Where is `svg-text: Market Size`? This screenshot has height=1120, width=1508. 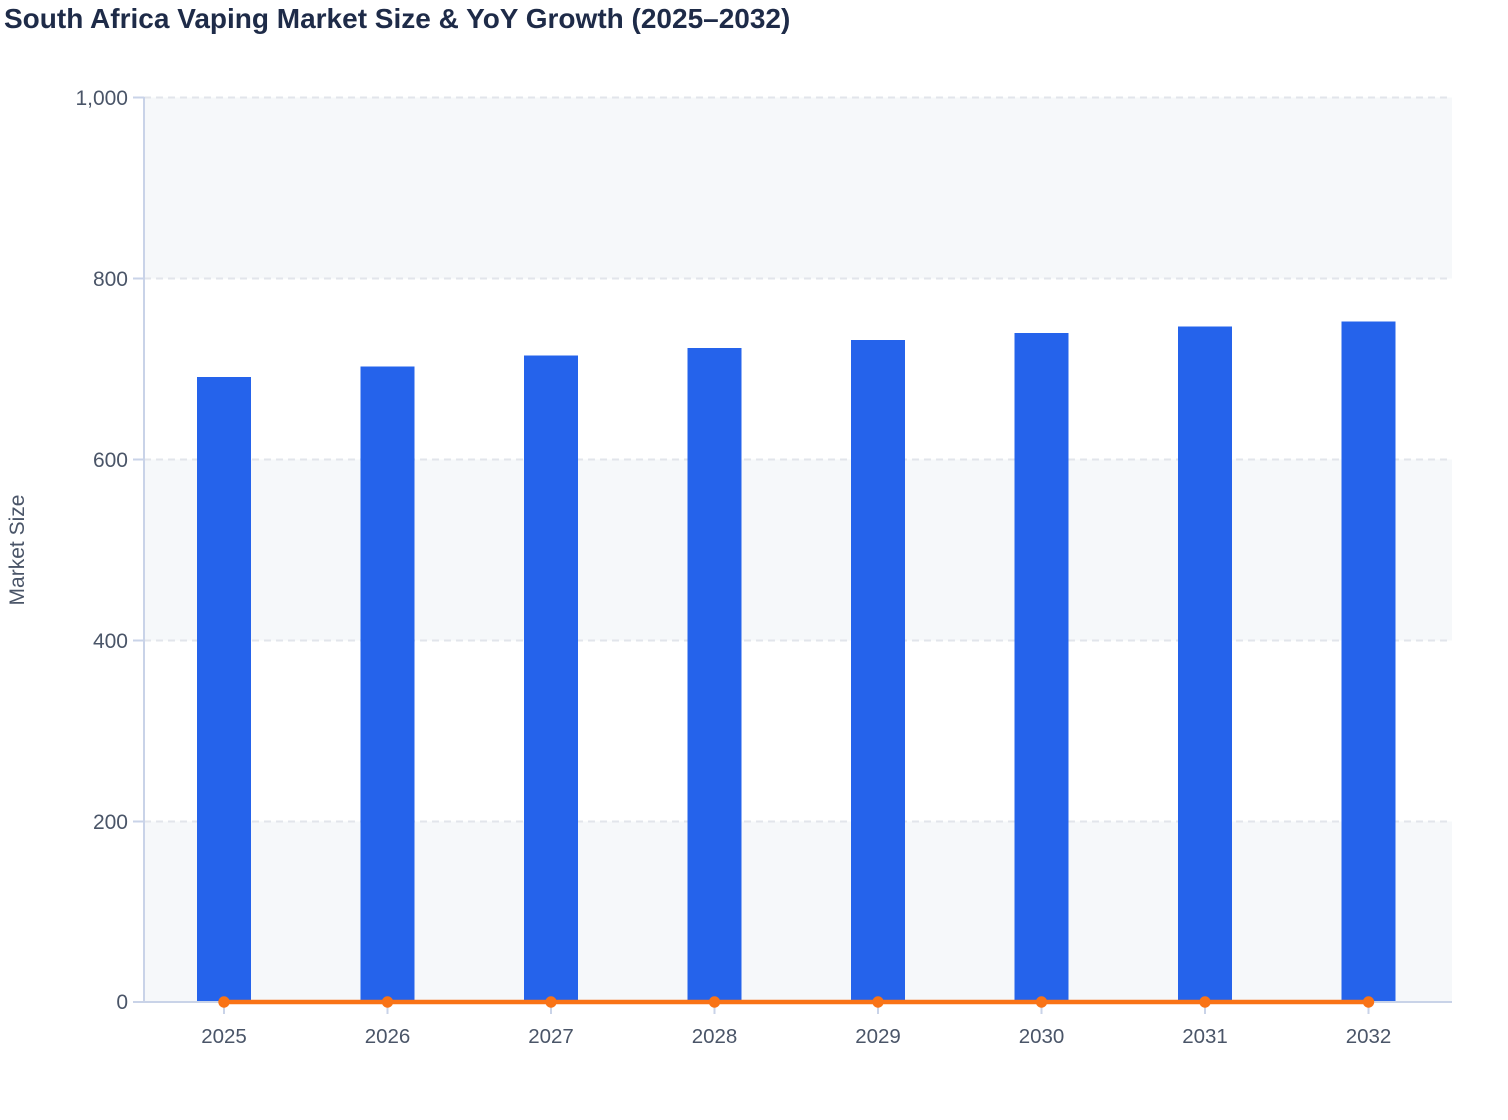
svg-text: Market Size is located at coordinates (17, 550).